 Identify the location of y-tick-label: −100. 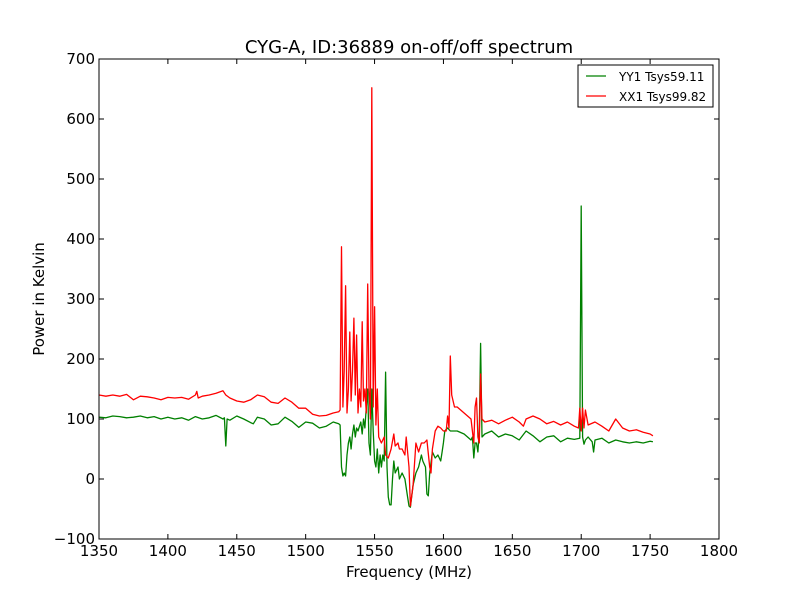
(74, 539).